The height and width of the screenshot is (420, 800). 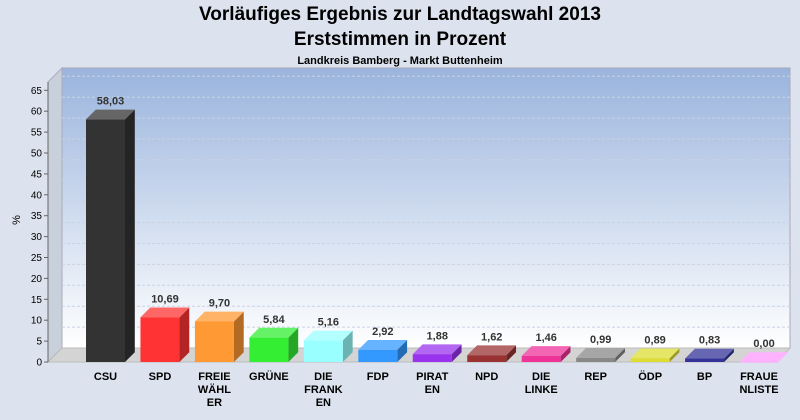 What do you see at coordinates (763, 344) in the screenshot?
I see `value-label: 0,00` at bounding box center [763, 344].